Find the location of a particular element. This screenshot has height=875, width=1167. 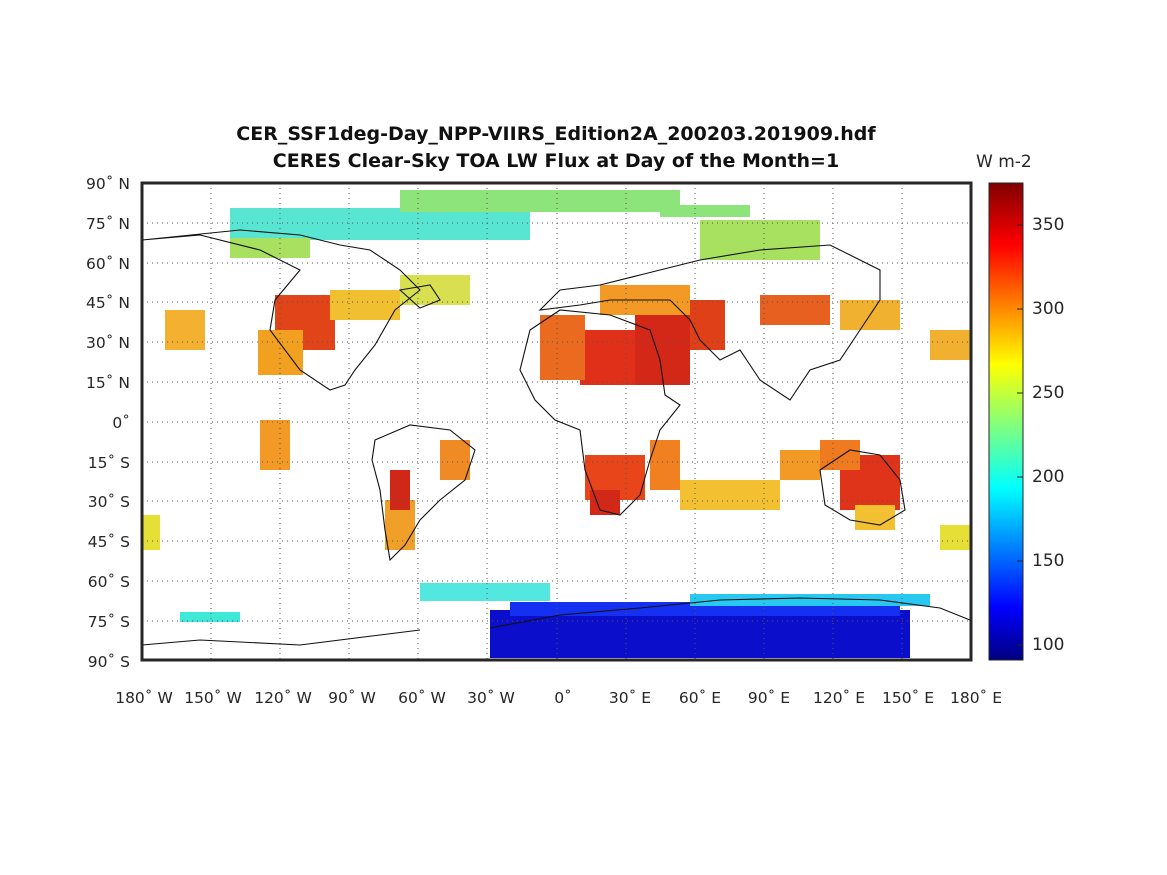

south-america-coast is located at coordinates (423, 493).